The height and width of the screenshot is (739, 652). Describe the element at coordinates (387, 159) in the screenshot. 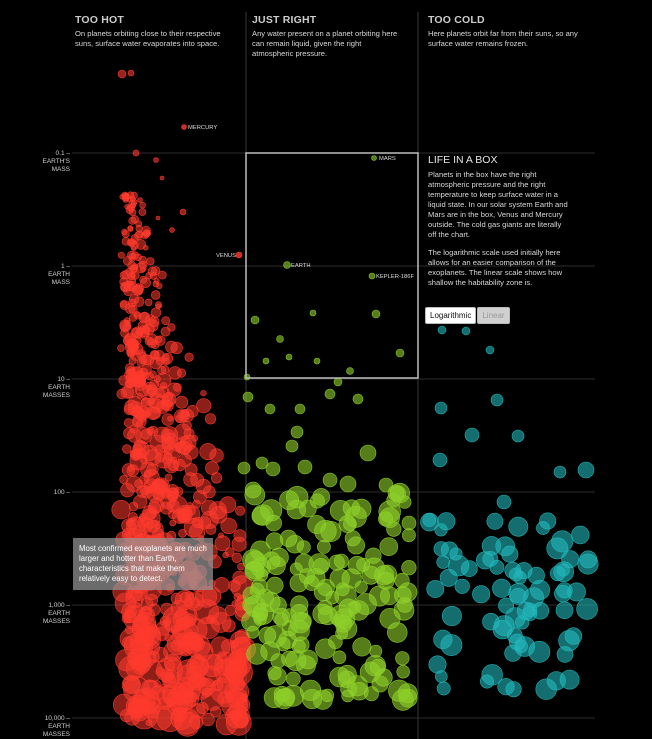

I see `planet-label: MARS` at that location.